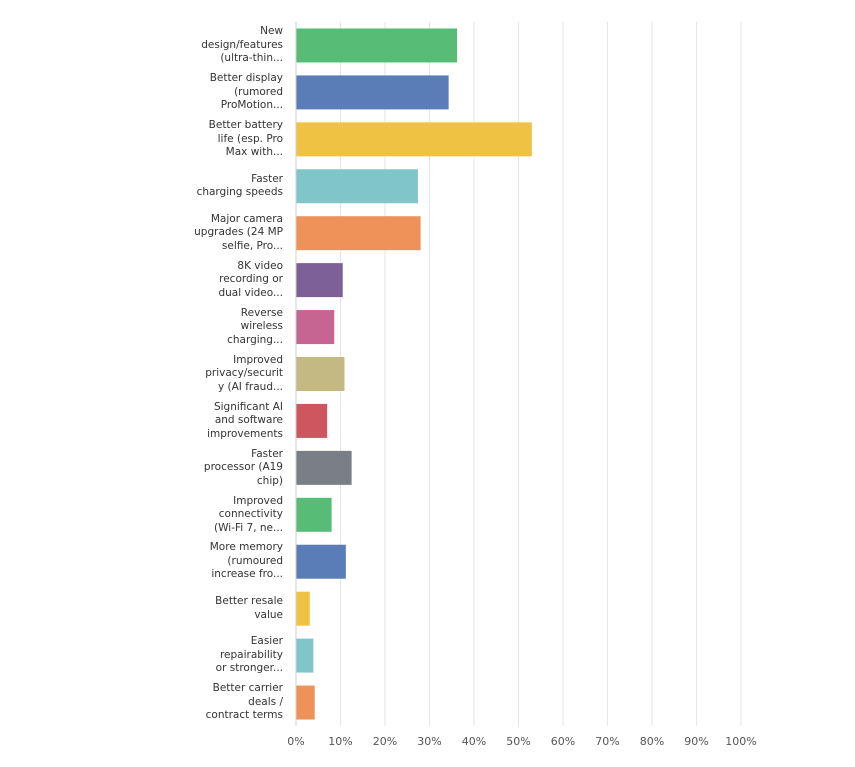 The image size is (855, 767). Describe the element at coordinates (266, 641) in the screenshot. I see `category-label-line: Easier` at that location.